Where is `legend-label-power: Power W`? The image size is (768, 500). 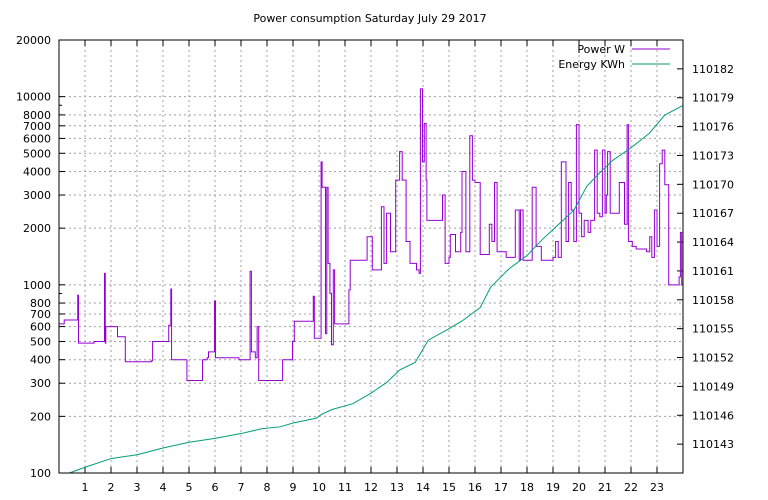 legend-label-power: Power W is located at coordinates (601, 49).